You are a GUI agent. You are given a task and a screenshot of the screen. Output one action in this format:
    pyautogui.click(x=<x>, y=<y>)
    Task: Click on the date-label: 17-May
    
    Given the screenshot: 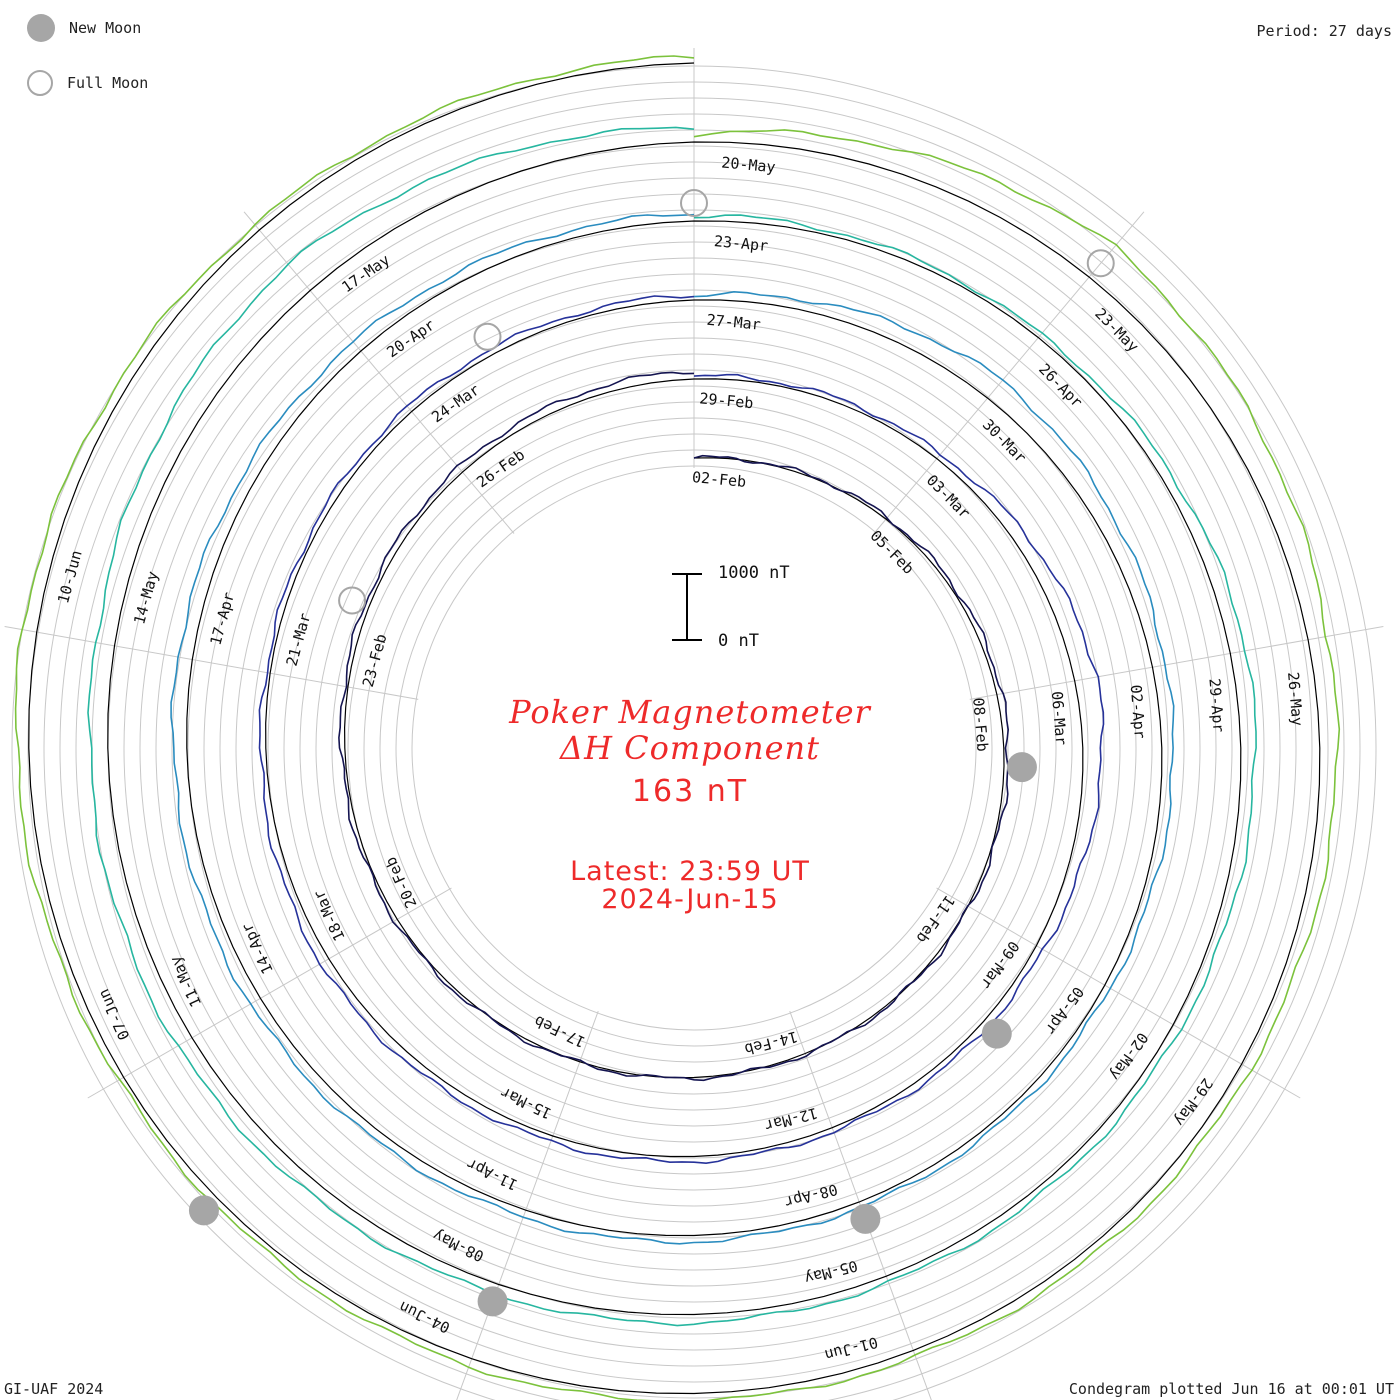 What is the action you would take?
    pyautogui.click(x=365, y=274)
    